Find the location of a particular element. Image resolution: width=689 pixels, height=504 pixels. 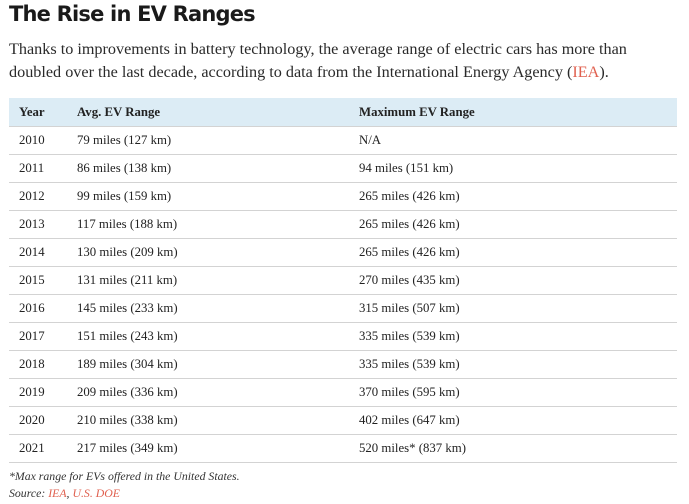

cell-avg-range: 99 miles (159 km) is located at coordinates (208, 196).